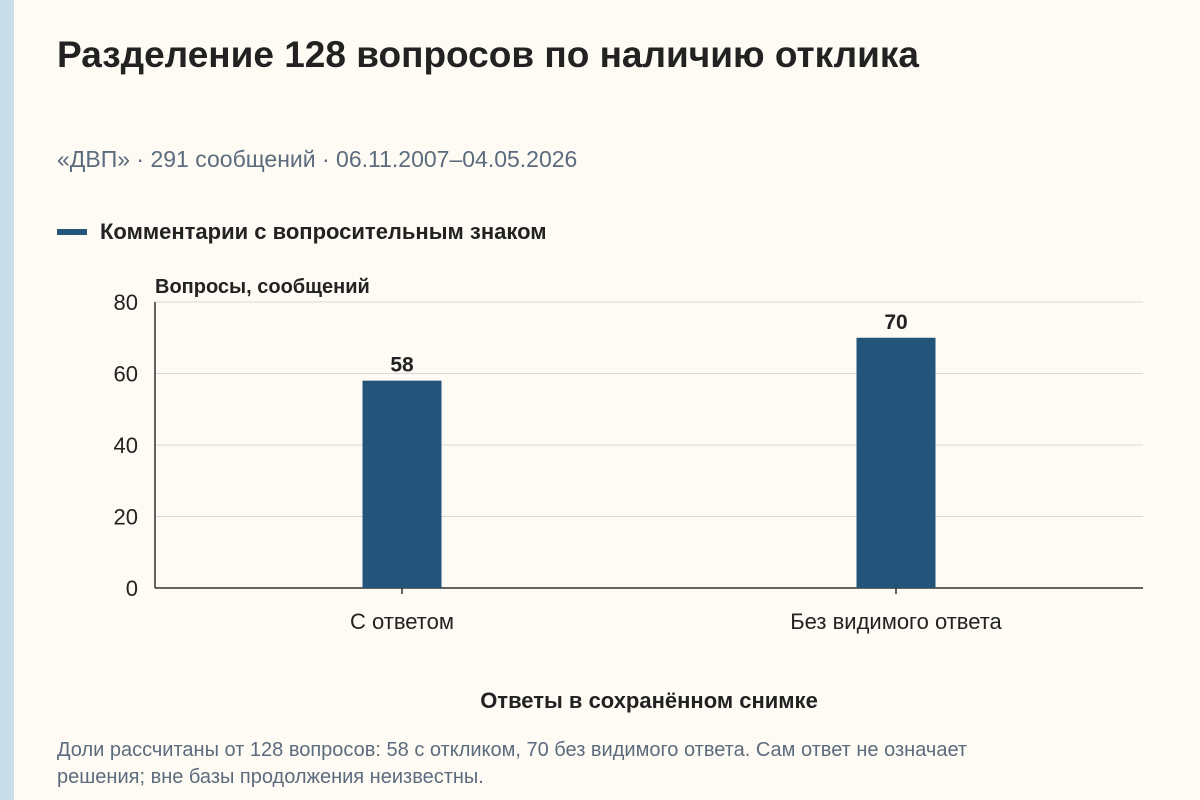 The width and height of the screenshot is (1200, 800). Describe the element at coordinates (262, 287) in the screenshot. I see `y-axis-label: Вопросы, сообщений` at that location.